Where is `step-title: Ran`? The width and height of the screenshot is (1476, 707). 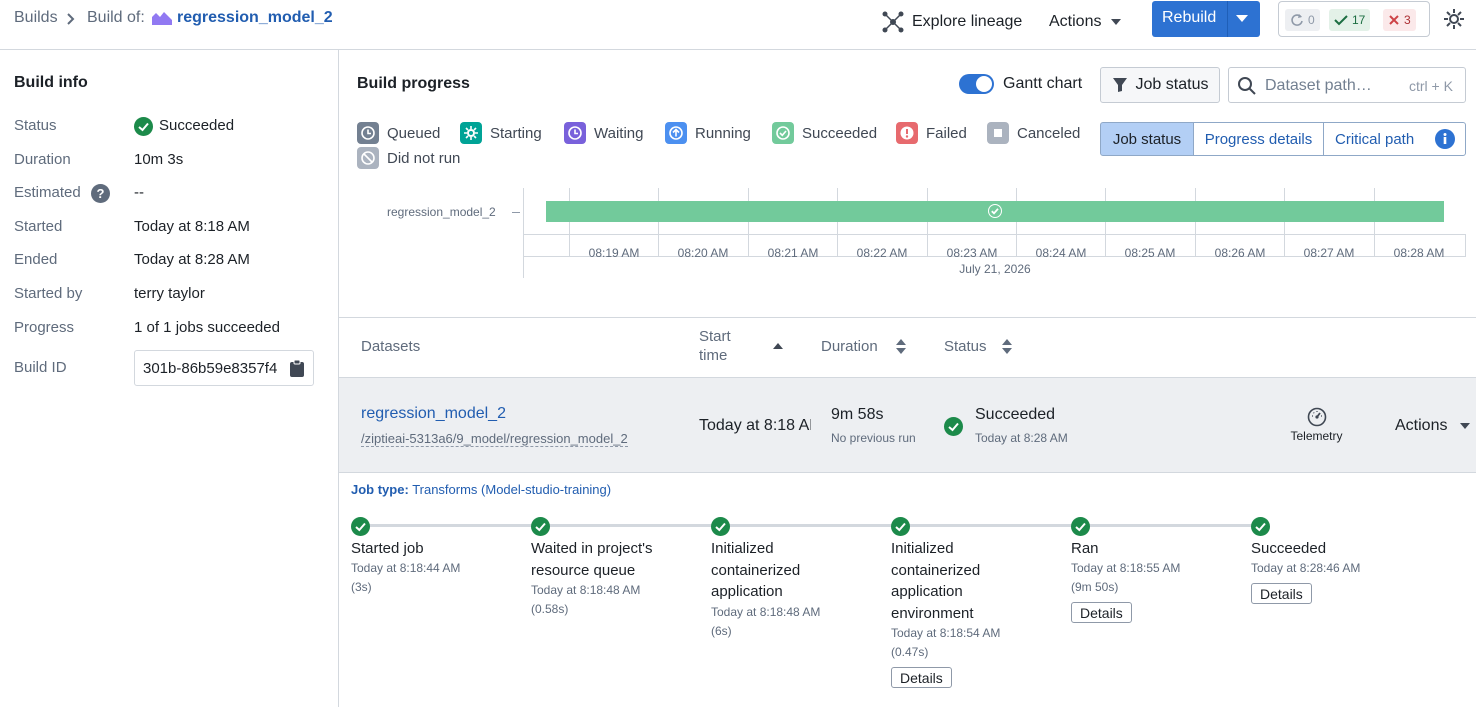 step-title: Ran is located at coordinates (1085, 548).